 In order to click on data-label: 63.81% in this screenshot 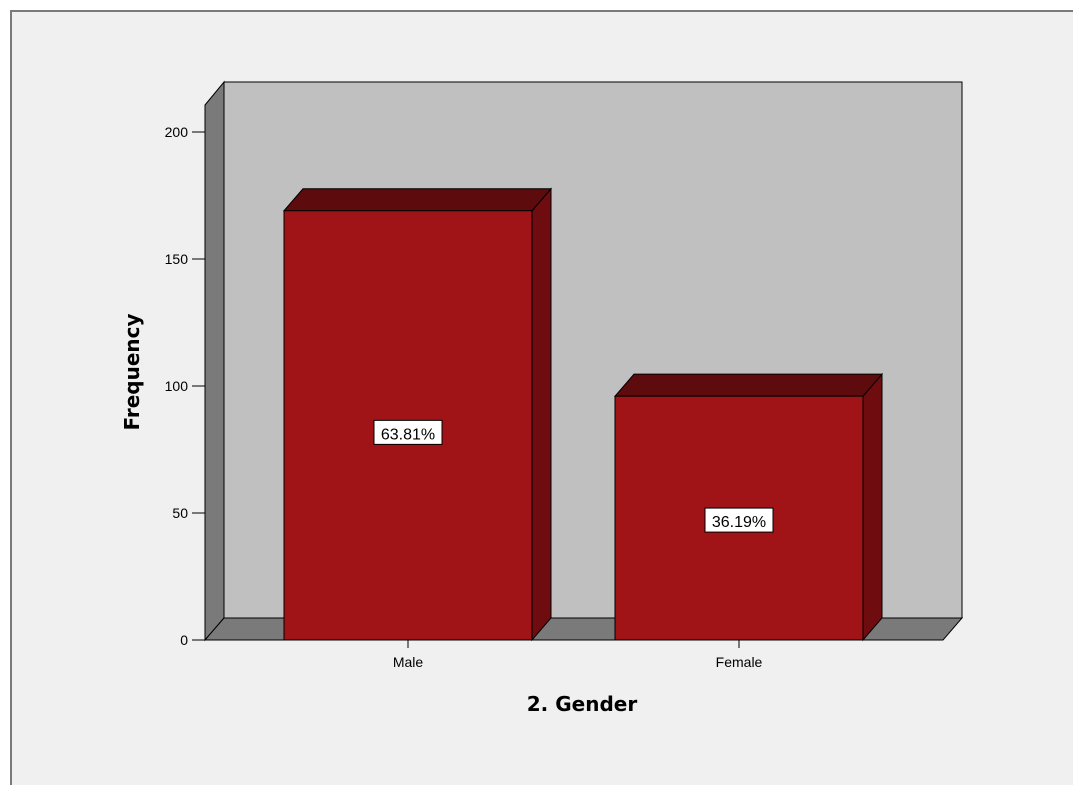, I will do `click(408, 434)`.